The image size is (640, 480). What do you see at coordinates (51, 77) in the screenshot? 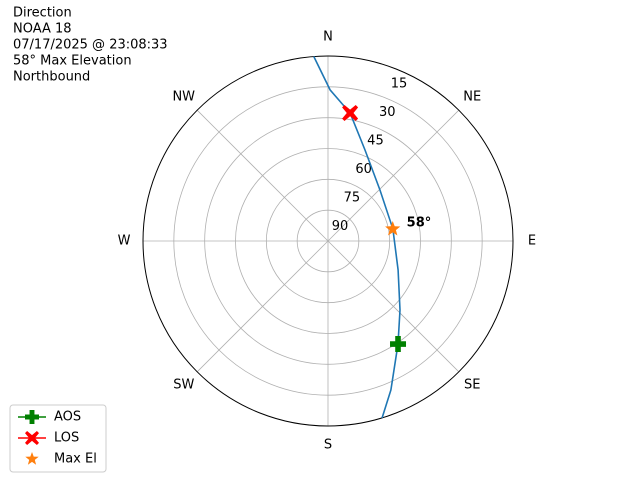
I see `title-line: Northbound` at bounding box center [51, 77].